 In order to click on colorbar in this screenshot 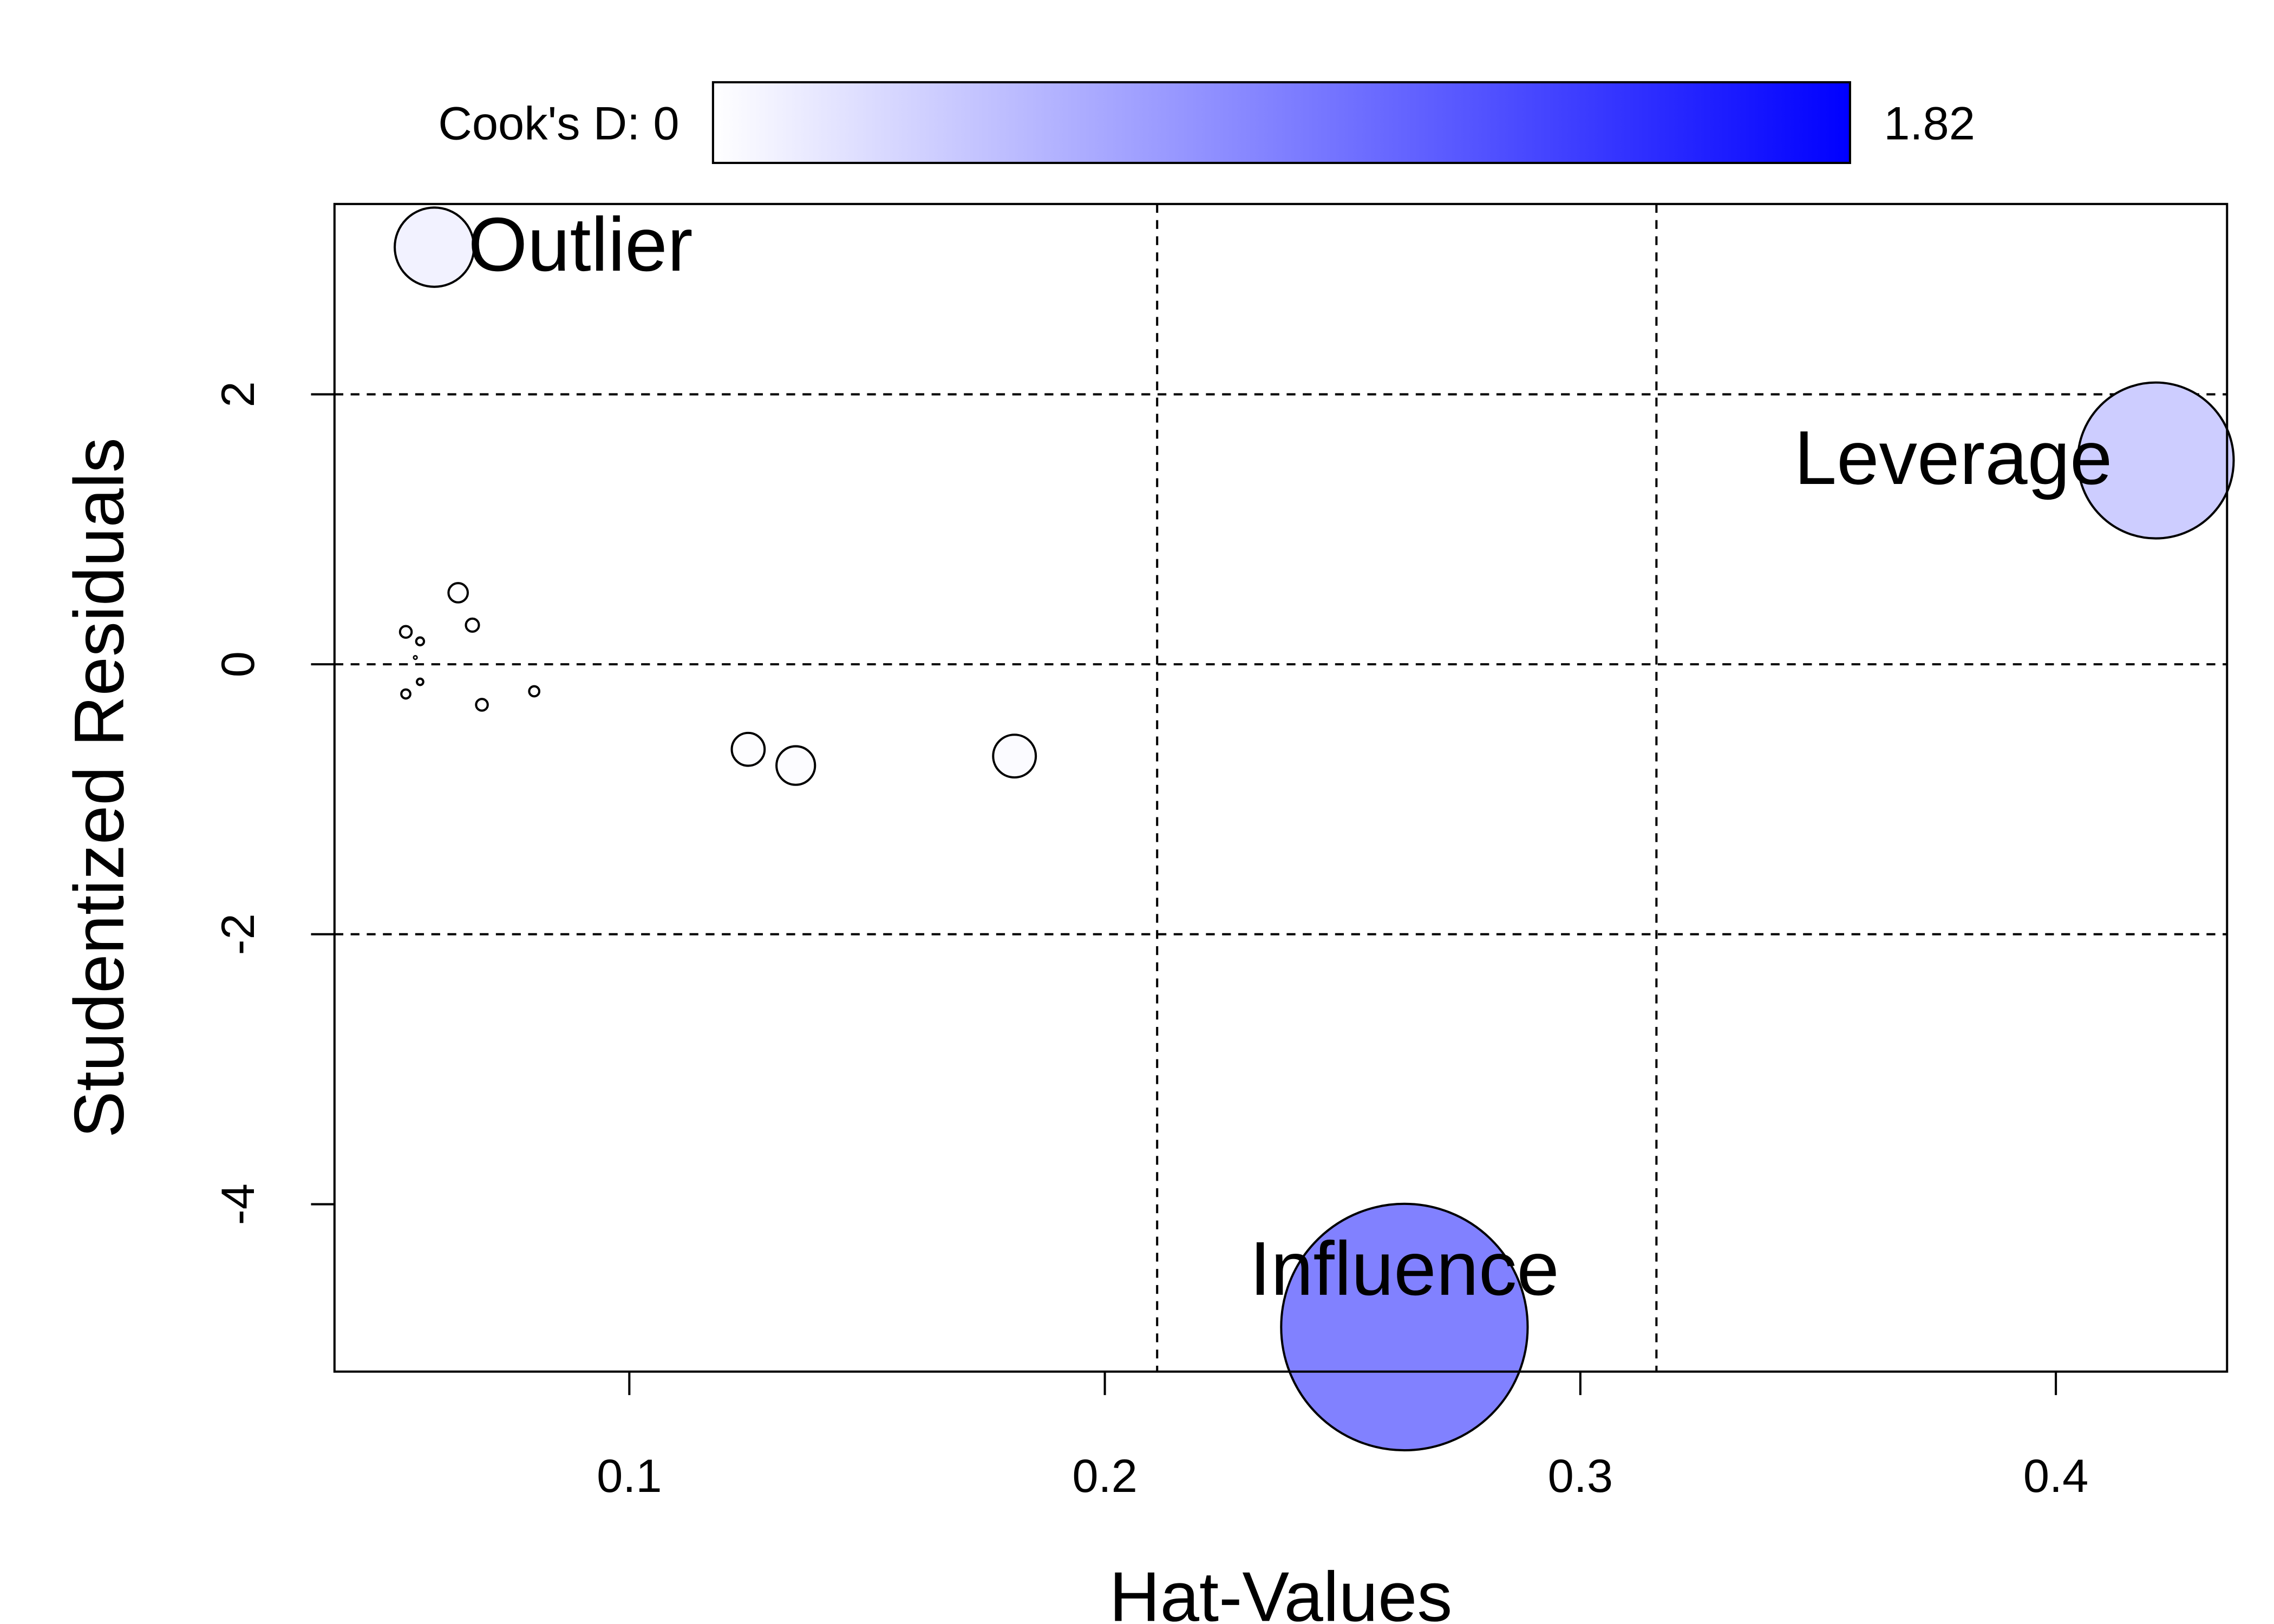, I will do `click(1281, 122)`.